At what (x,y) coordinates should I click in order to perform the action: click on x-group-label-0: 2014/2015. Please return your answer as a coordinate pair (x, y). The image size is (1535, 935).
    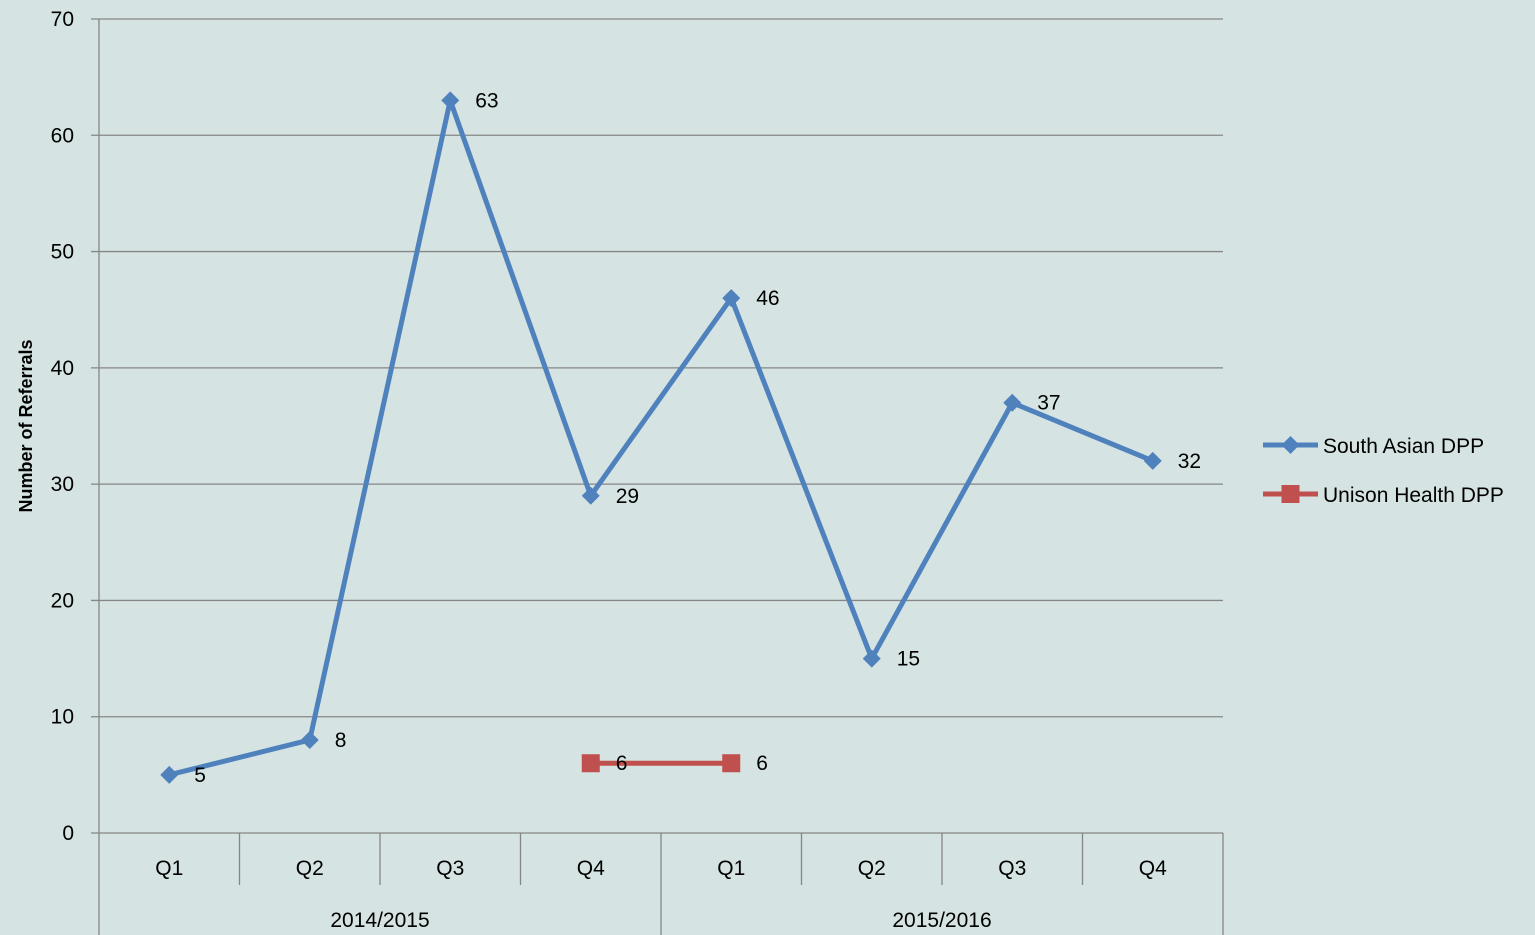
    Looking at the image, I should click on (379, 920).